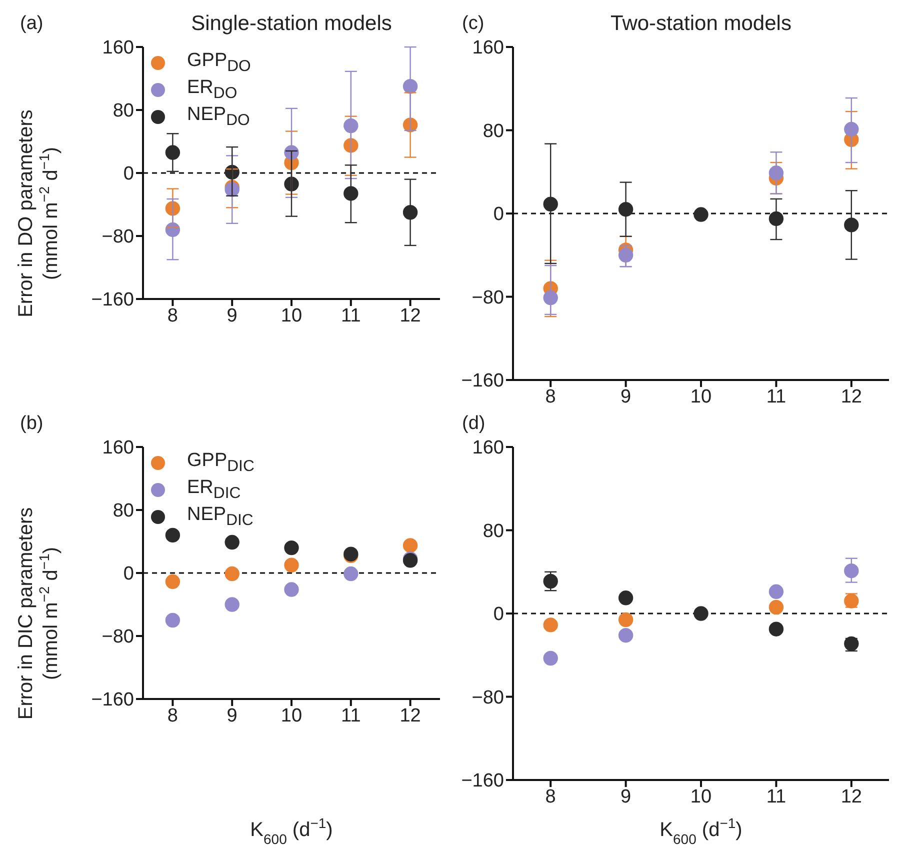 The image size is (907, 861). I want to click on legend-label: GPP$_{DO}$, so click(219, 63).